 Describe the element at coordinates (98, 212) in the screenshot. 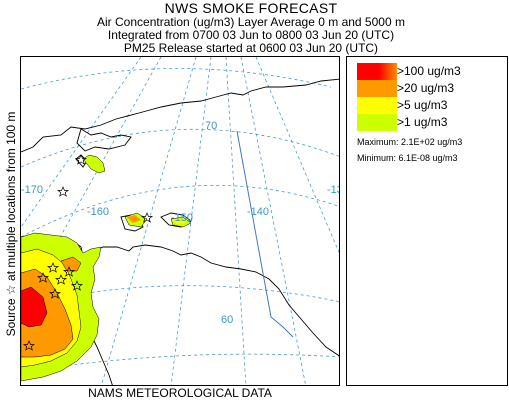

I see `lon-label-160: -160` at that location.